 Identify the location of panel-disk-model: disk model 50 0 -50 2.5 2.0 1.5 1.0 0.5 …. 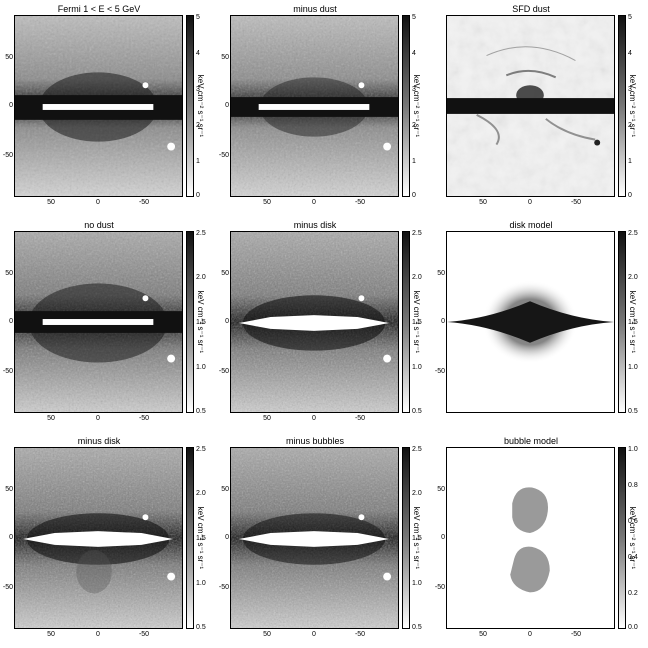
(541, 324).